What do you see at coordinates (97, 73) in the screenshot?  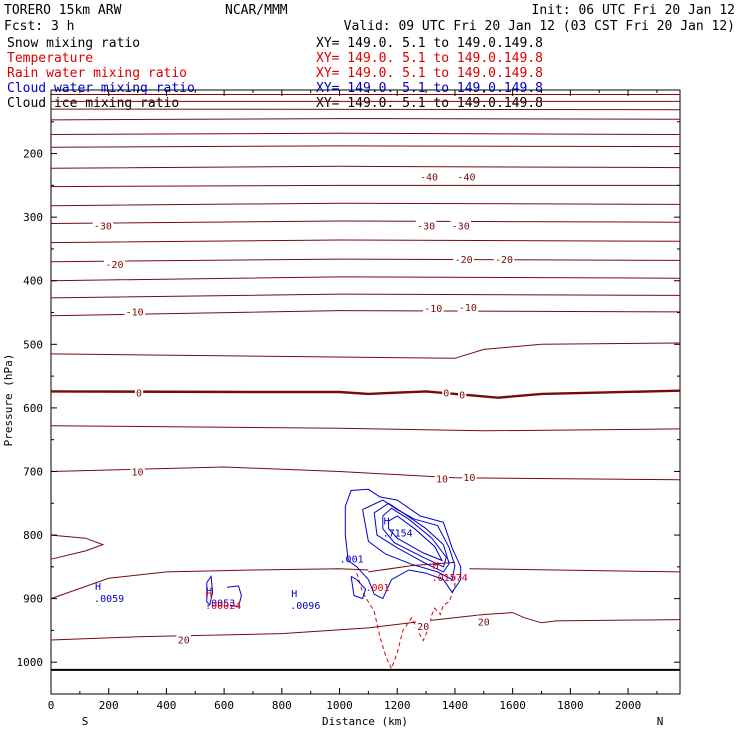 I see `legend-entry-name: Rain water mixing ratio` at bounding box center [97, 73].